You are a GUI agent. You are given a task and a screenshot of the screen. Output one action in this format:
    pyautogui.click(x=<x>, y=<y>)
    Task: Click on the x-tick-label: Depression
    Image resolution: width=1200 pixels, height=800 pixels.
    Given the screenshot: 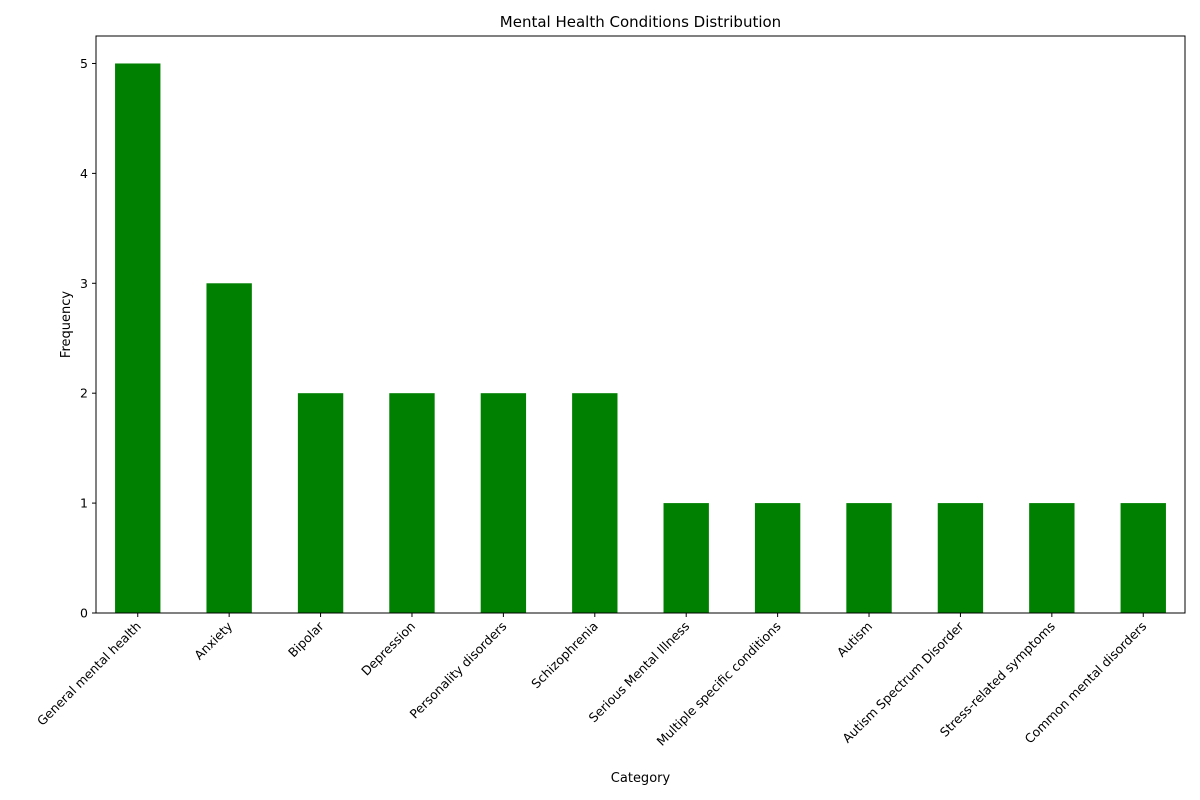 What is the action you would take?
    pyautogui.click(x=388, y=649)
    